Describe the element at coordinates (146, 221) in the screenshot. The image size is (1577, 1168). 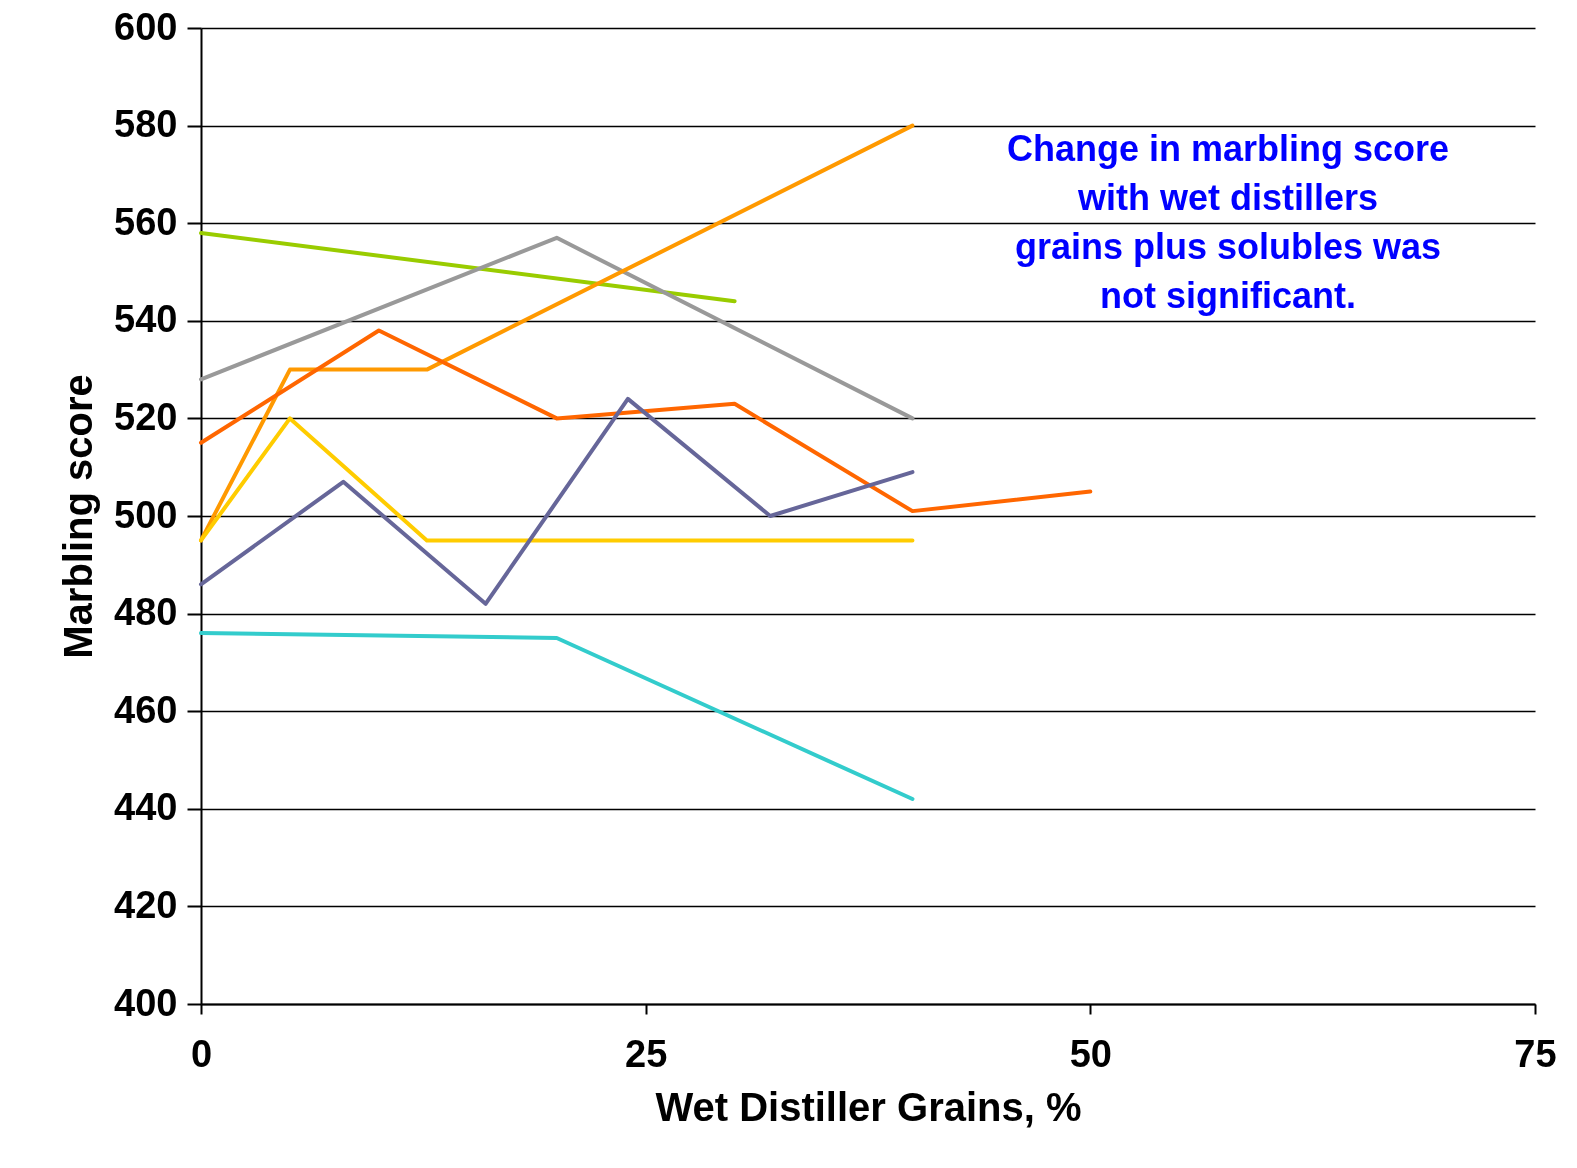
I see `y-tick-label: 560` at that location.